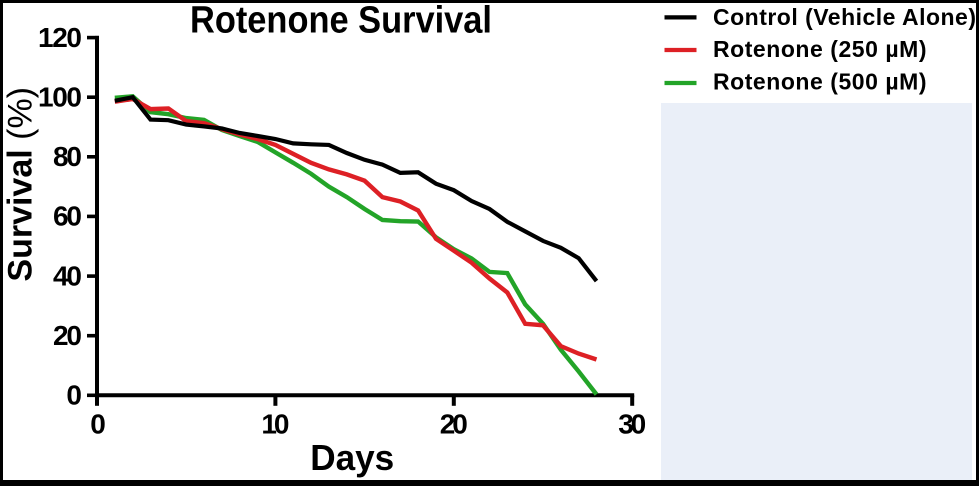 This screenshot has height=486, width=979. I want to click on svg-text: 40, so click(67, 275).